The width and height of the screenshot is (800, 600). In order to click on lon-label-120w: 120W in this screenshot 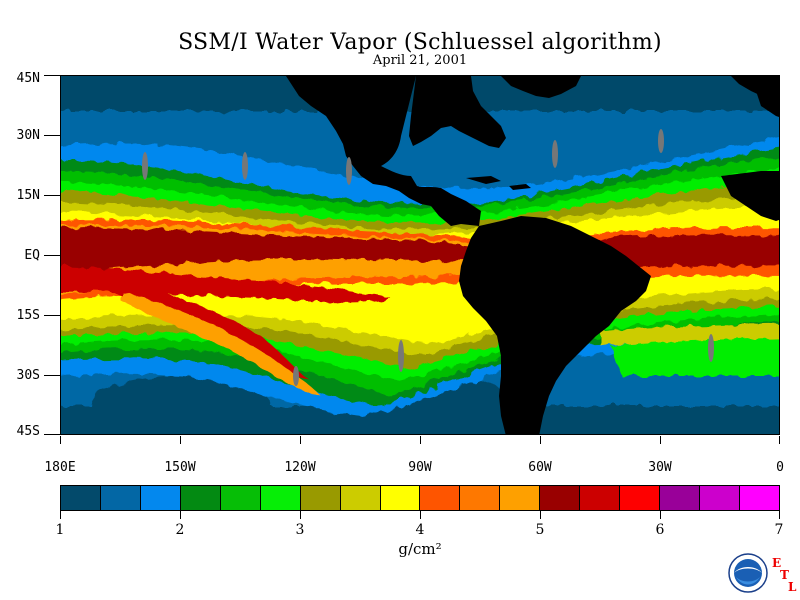, I will do `click(300, 467)`.